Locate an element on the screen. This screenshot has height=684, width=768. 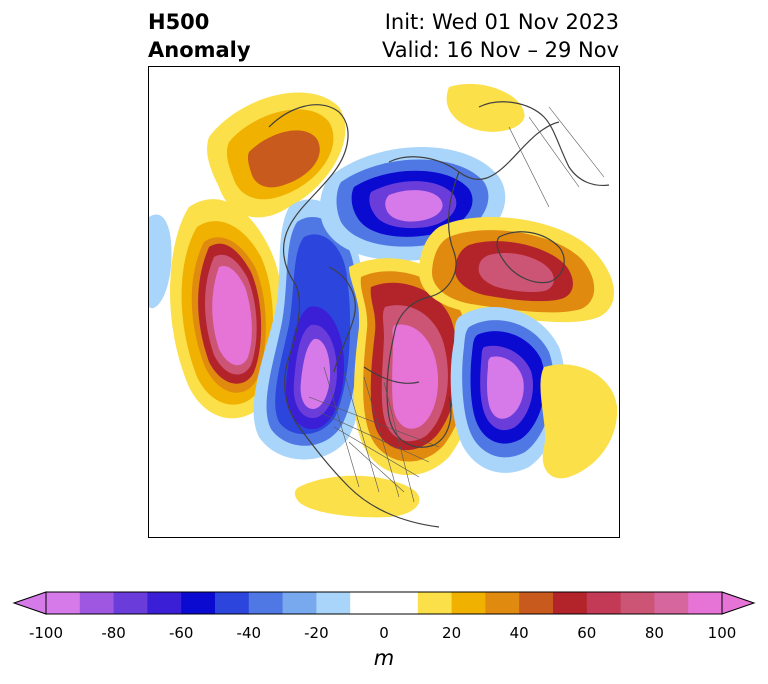
chart-title: H500 Anomaly is located at coordinates (199, 36).